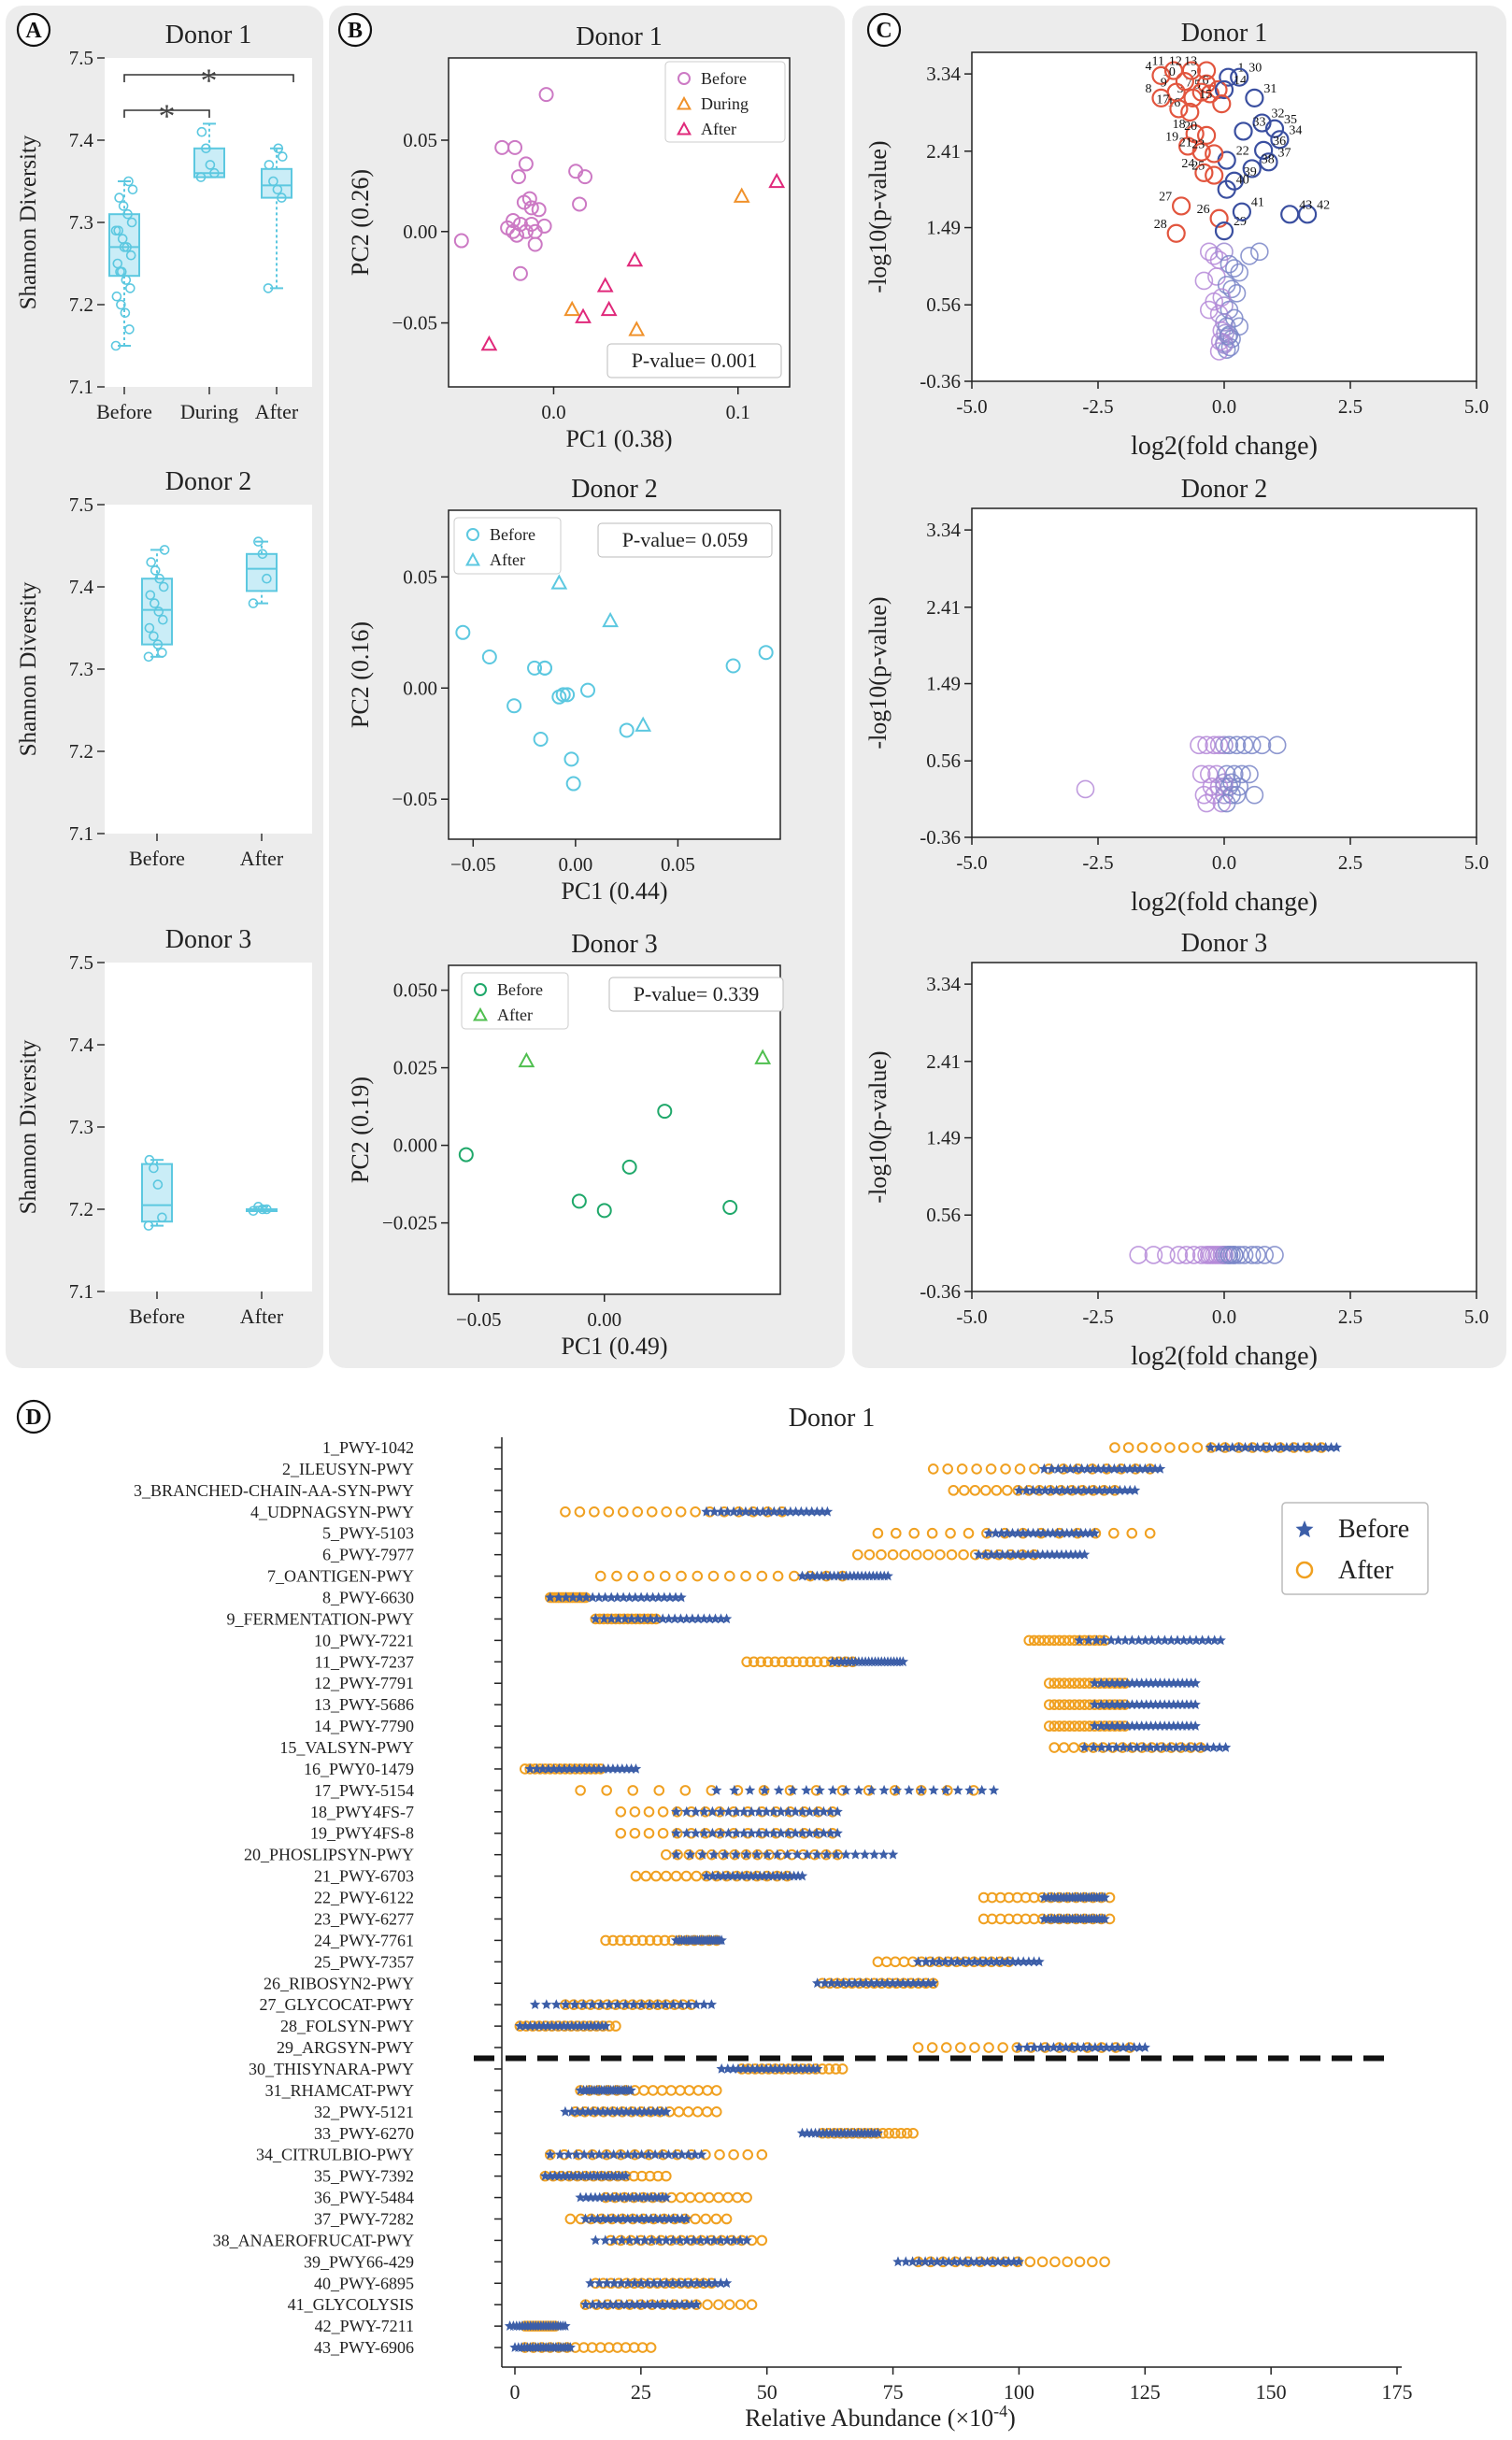 The image size is (1512, 2440). I want to click on panel-label-text: C, so click(884, 31).